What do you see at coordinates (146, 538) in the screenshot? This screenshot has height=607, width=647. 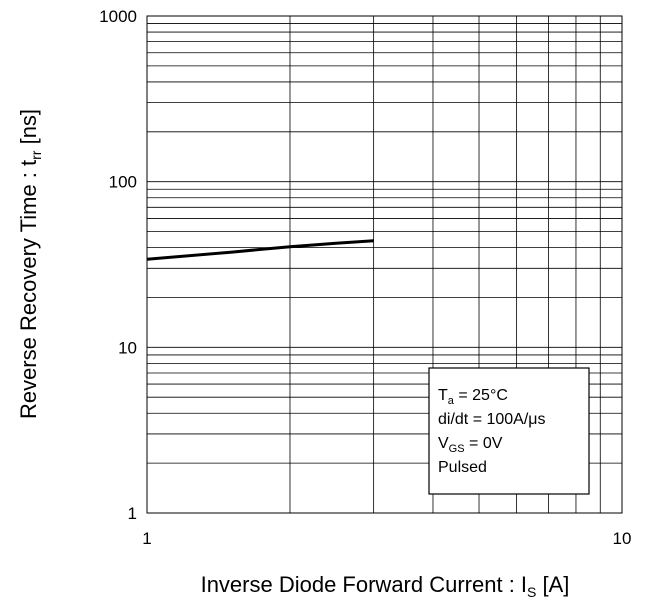 I see `x-tick-label: 1` at bounding box center [146, 538].